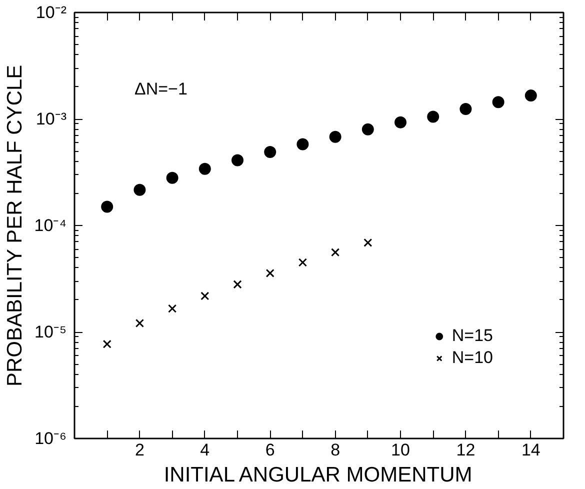 Image resolution: width=585 pixels, height=489 pixels. What do you see at coordinates (139, 450) in the screenshot?
I see `x-tick-label: 2` at bounding box center [139, 450].